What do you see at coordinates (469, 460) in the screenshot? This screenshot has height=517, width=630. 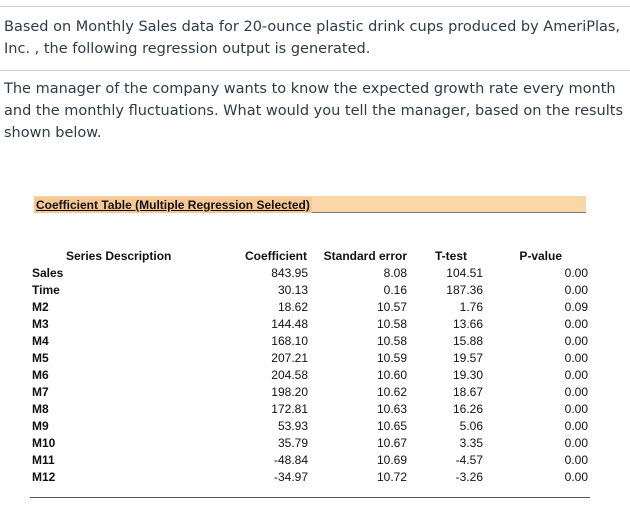 I see `cell-t-test: -4.57` at bounding box center [469, 460].